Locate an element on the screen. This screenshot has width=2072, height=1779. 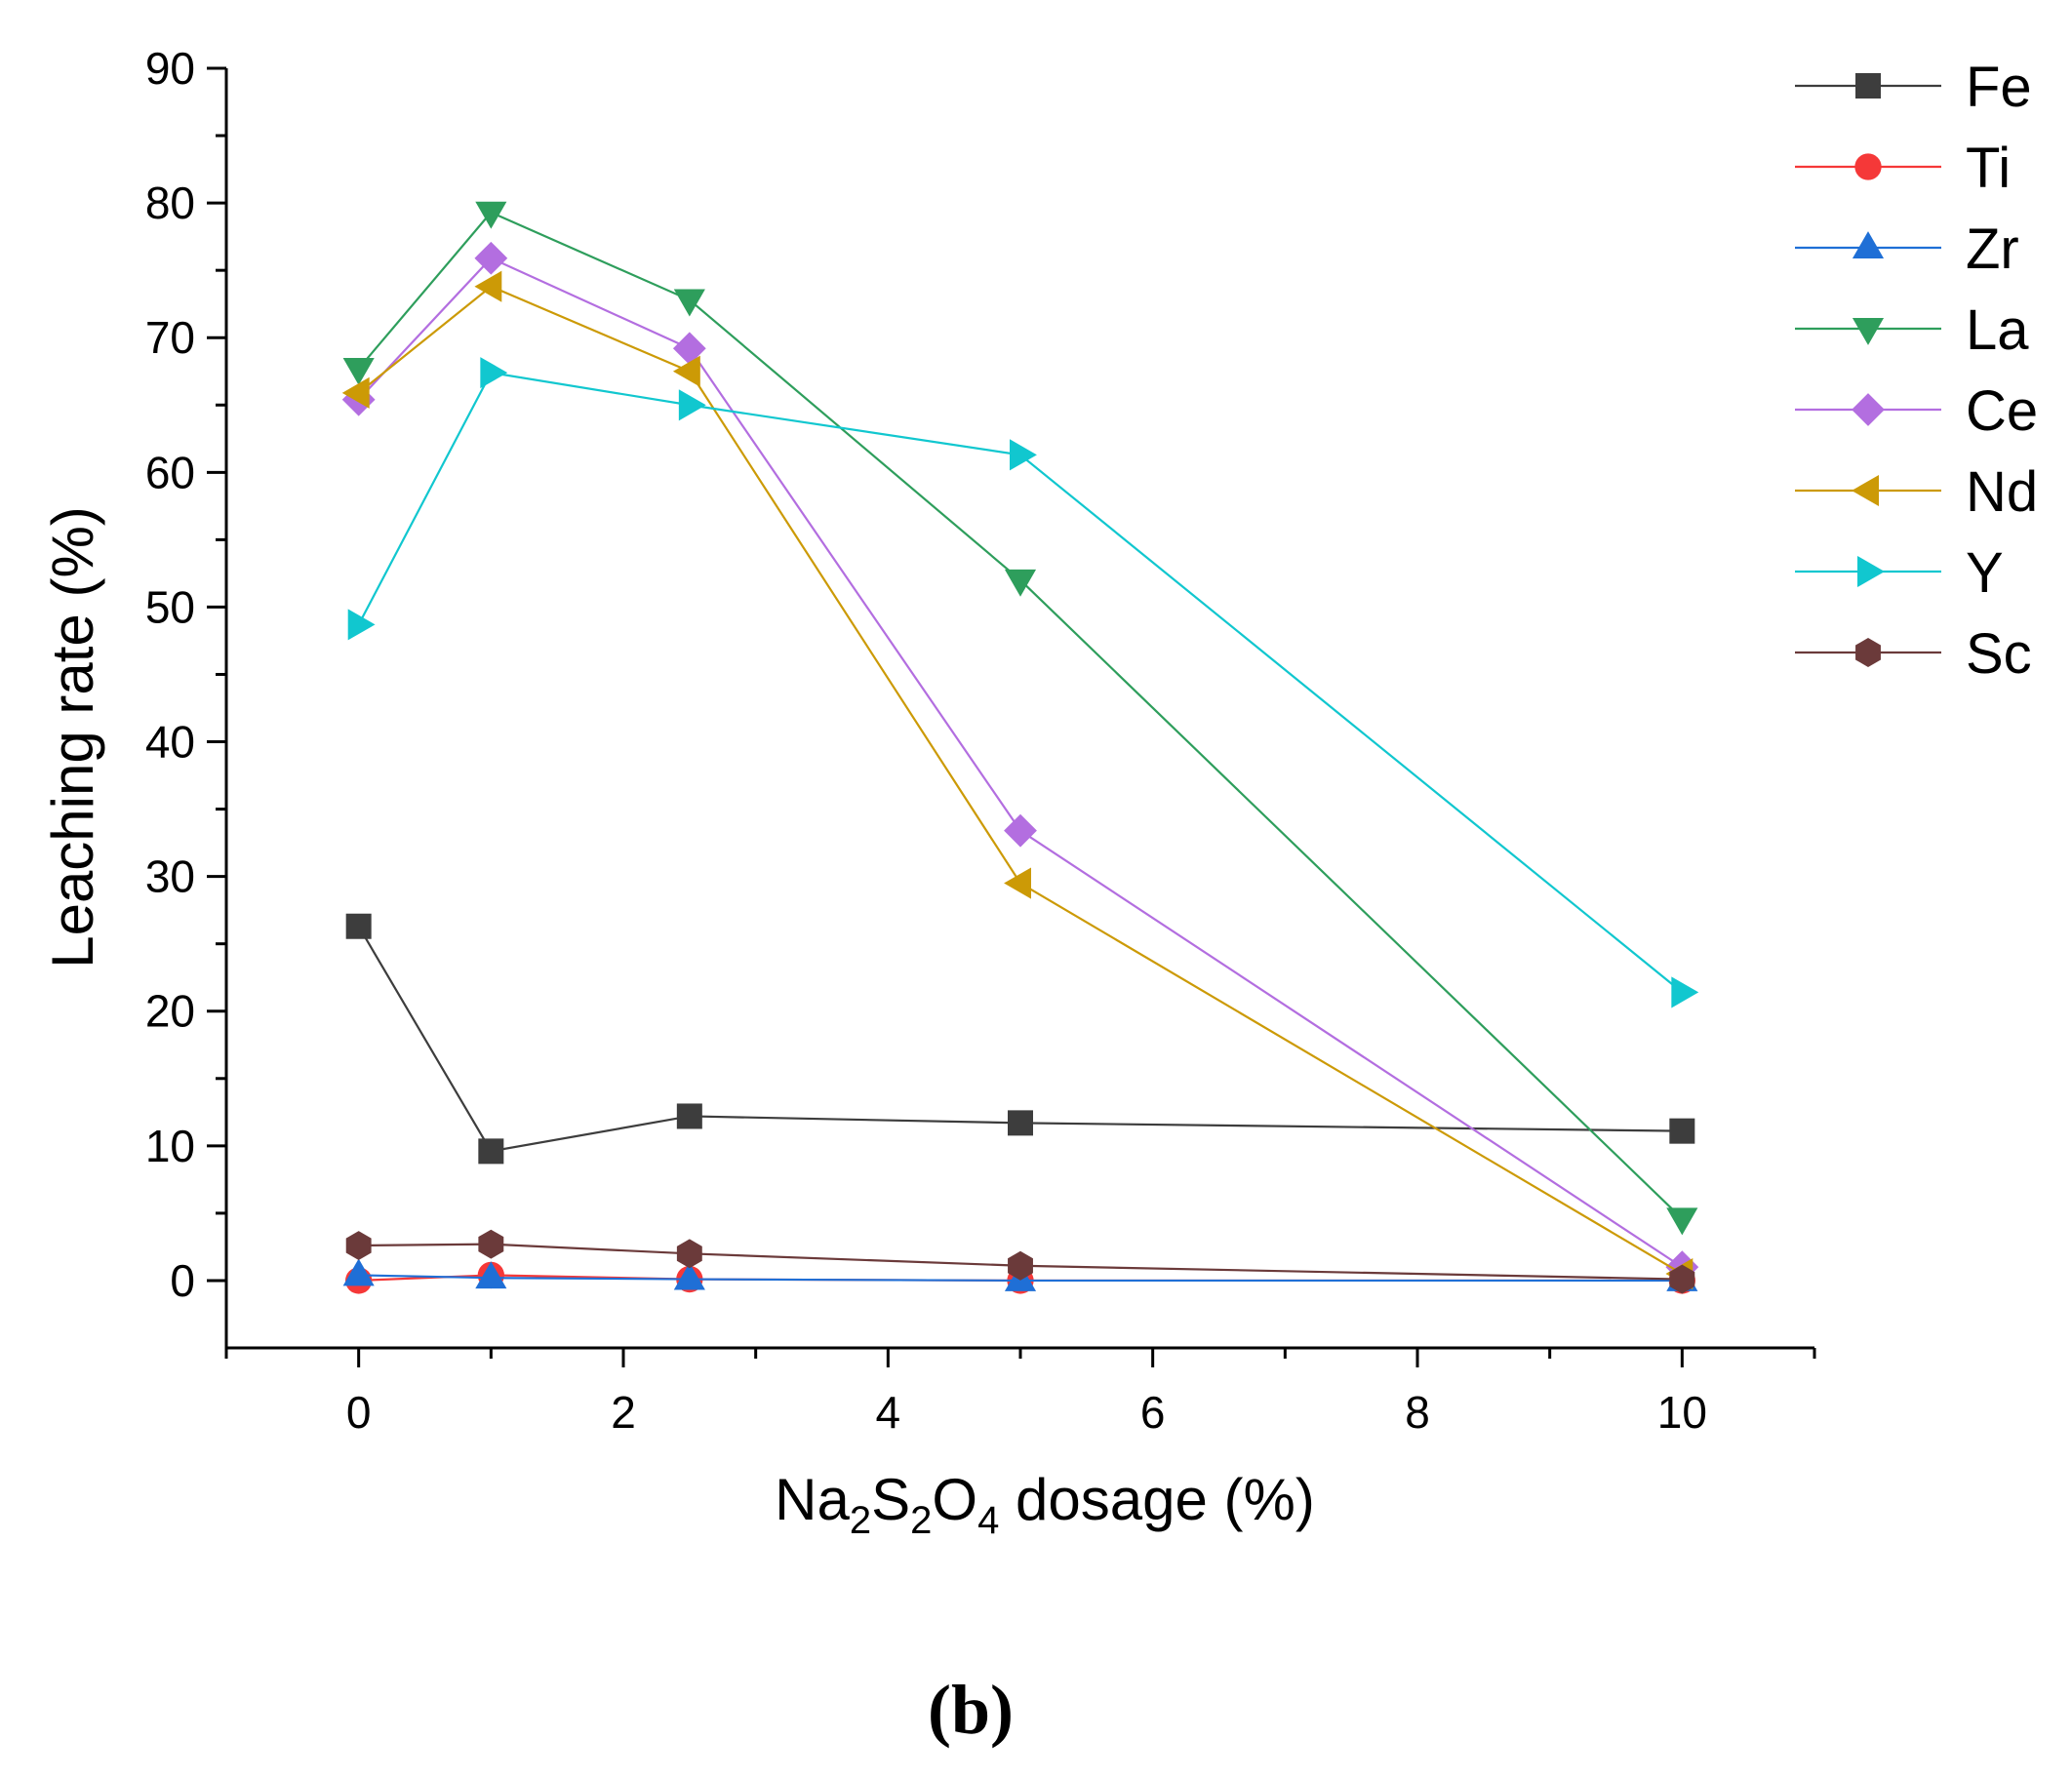
legend-item-nd: Nd is located at coordinates (1916, 492).